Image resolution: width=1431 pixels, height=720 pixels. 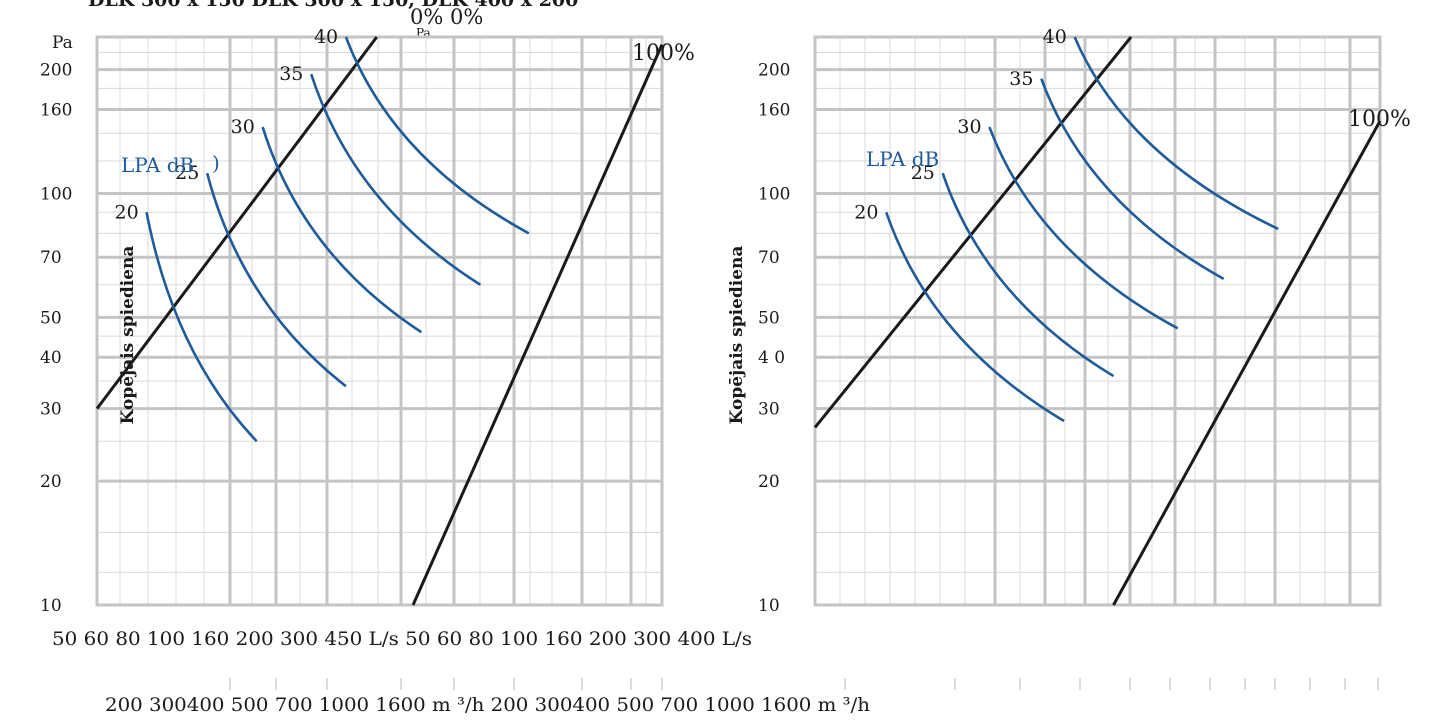 What do you see at coordinates (769, 410) in the screenshot?
I see `right-y-tick-label: 30` at bounding box center [769, 410].